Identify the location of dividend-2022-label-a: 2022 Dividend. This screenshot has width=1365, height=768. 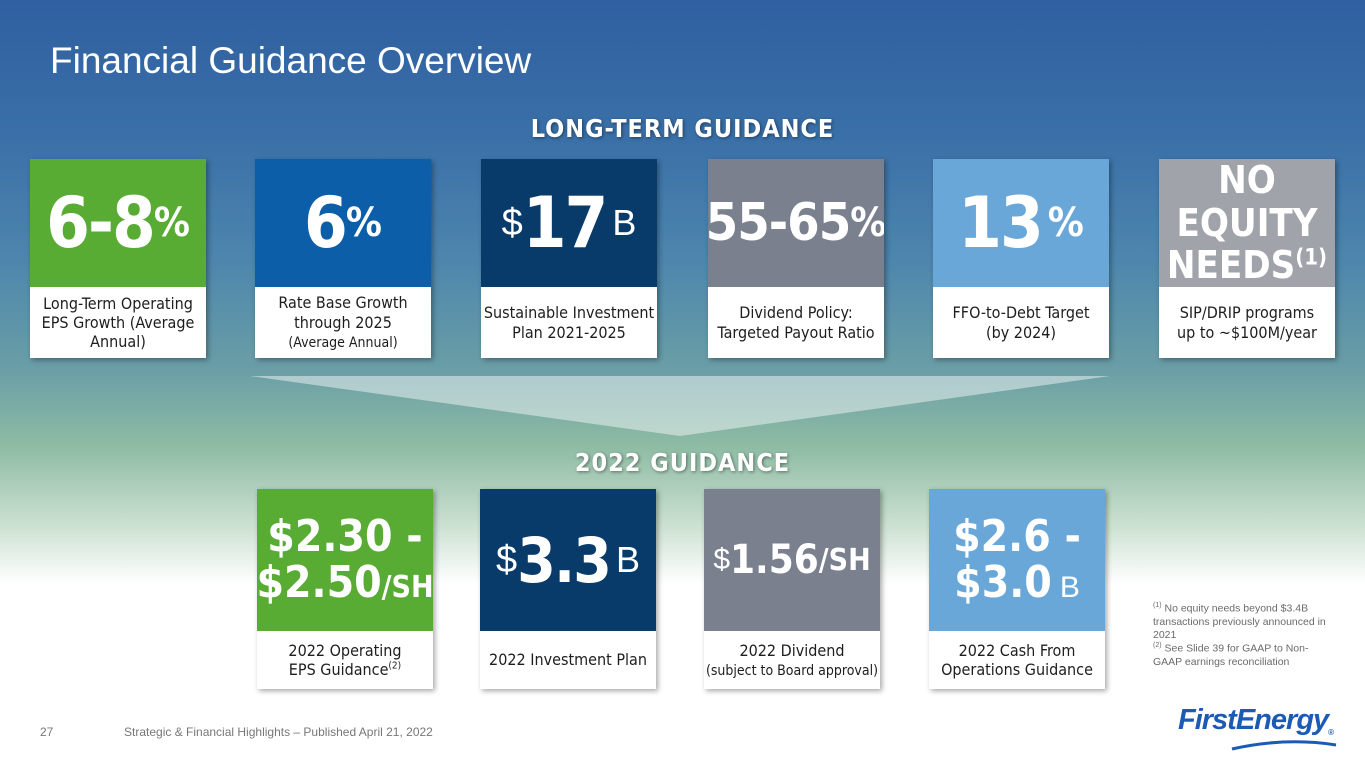
(792, 650).